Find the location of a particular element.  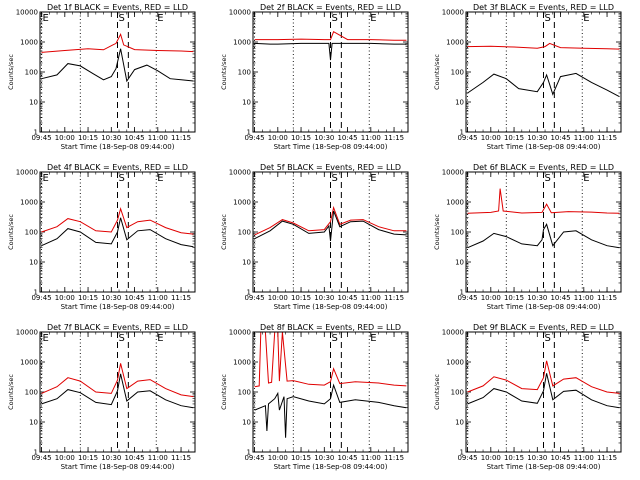

chart-title: Det 9f BLACK = Events, RED = LLD is located at coordinates (543, 327).